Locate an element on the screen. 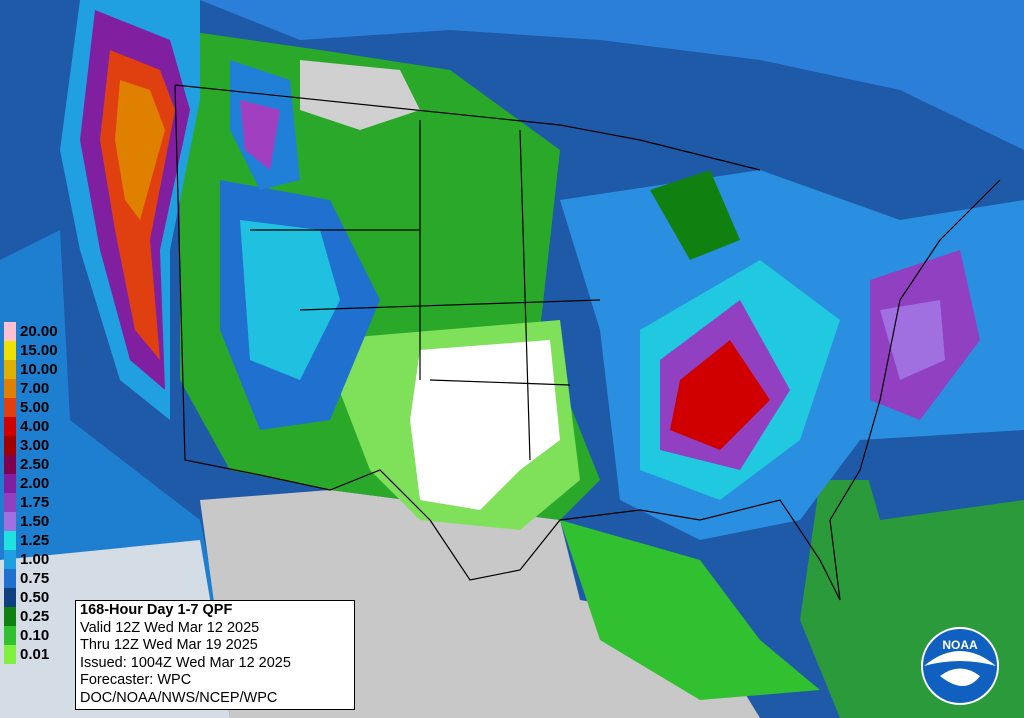  info-line: Issued: 1004Z Wed Mar 12 2025 is located at coordinates (185, 662).